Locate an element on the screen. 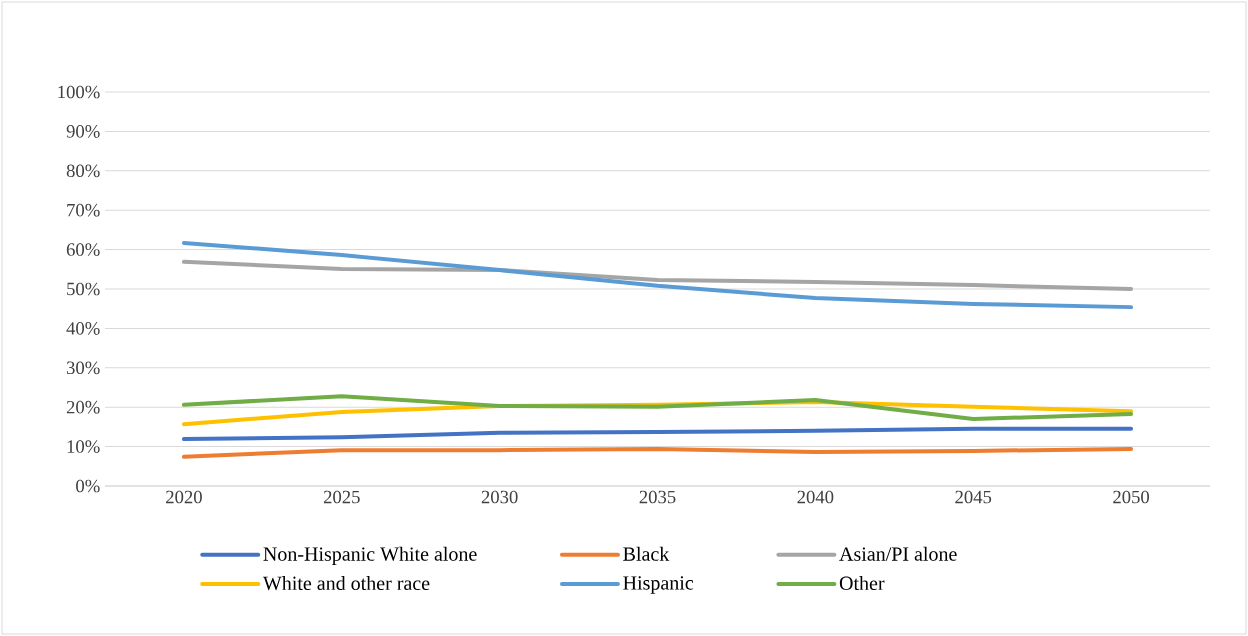 This screenshot has width=1248, height=636. y-tick-label: 0% is located at coordinates (88, 486).